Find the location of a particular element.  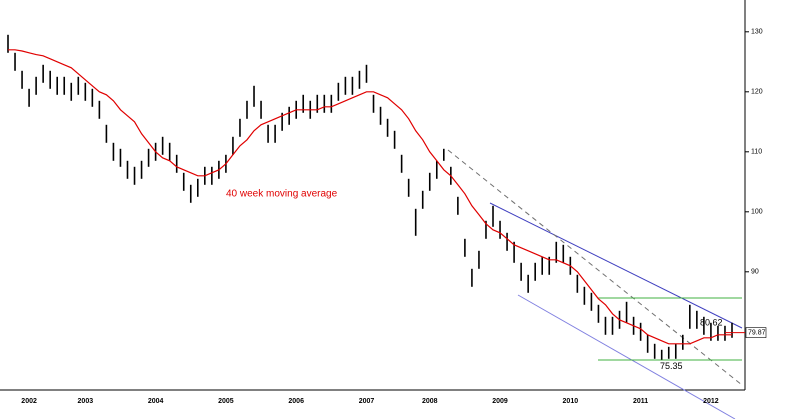

x-tick-label: 2002 is located at coordinates (29, 401).